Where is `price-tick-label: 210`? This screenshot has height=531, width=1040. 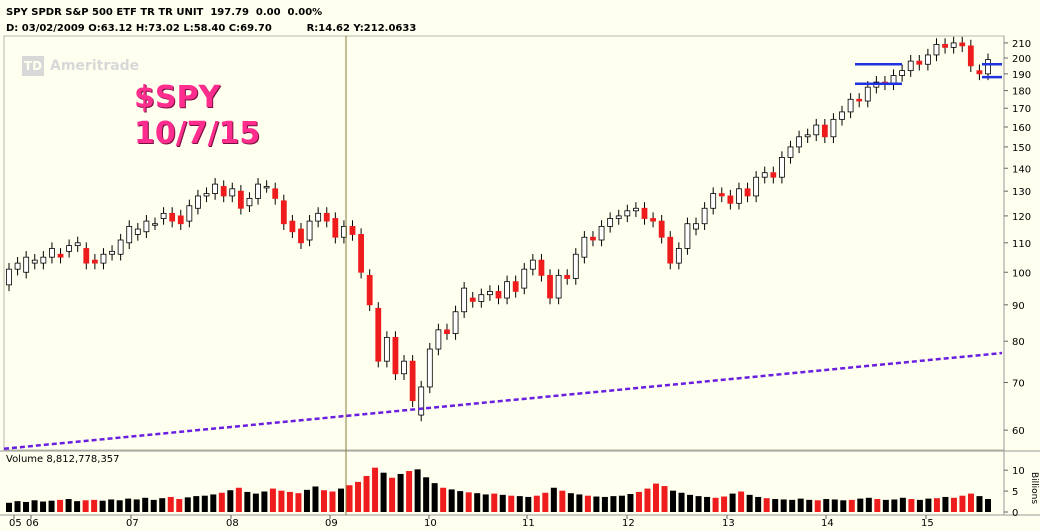
price-tick-label: 210 is located at coordinates (1021, 44).